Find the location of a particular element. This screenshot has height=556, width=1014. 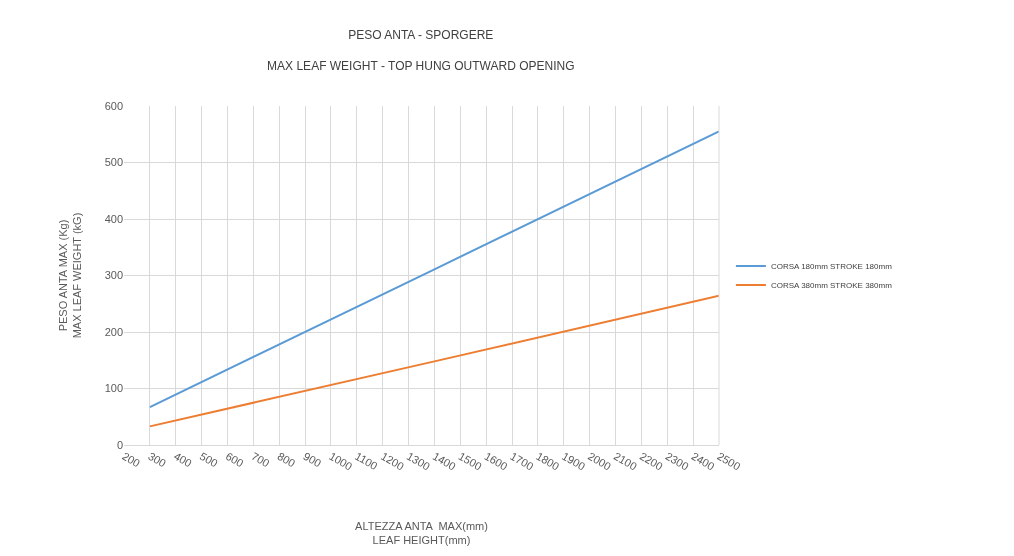

x-tick-label: 700 is located at coordinates (260, 459).